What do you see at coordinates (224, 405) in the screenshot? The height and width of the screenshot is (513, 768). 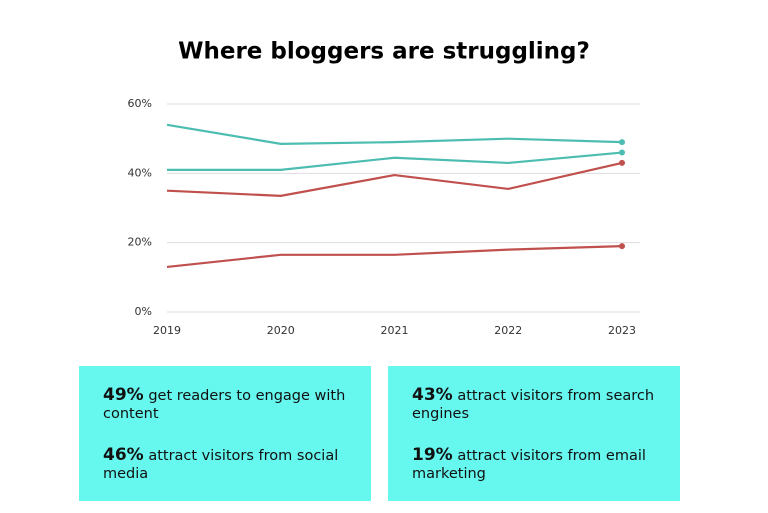 I see `stat-text: get readers to engage with content` at bounding box center [224, 405].